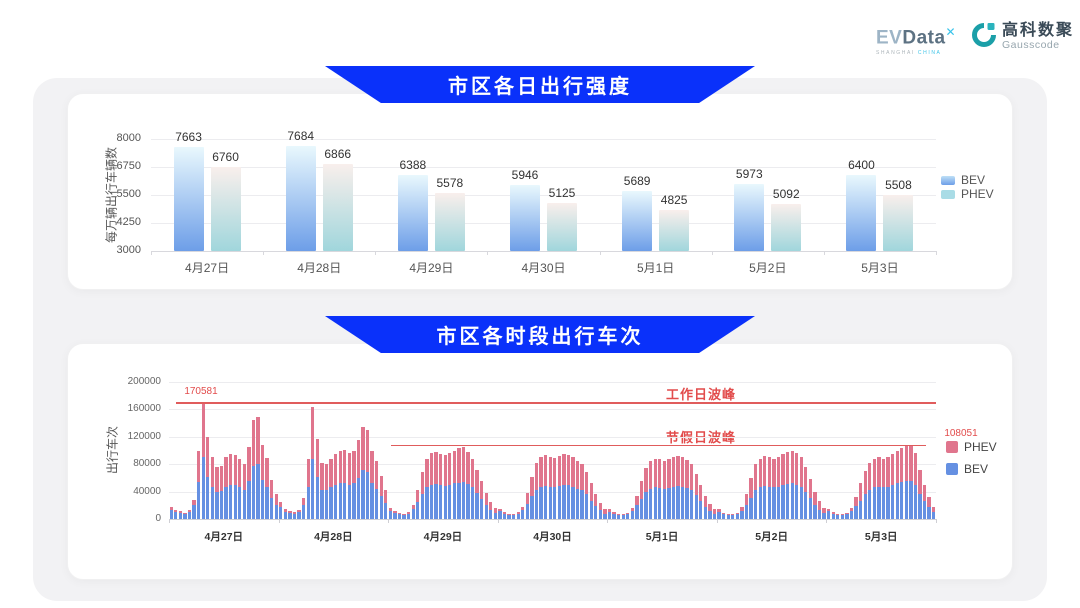 The width and height of the screenshot is (1080, 608). Describe the element at coordinates (207, 268) in the screenshot. I see `x-axis-label: 4月27日` at that location.